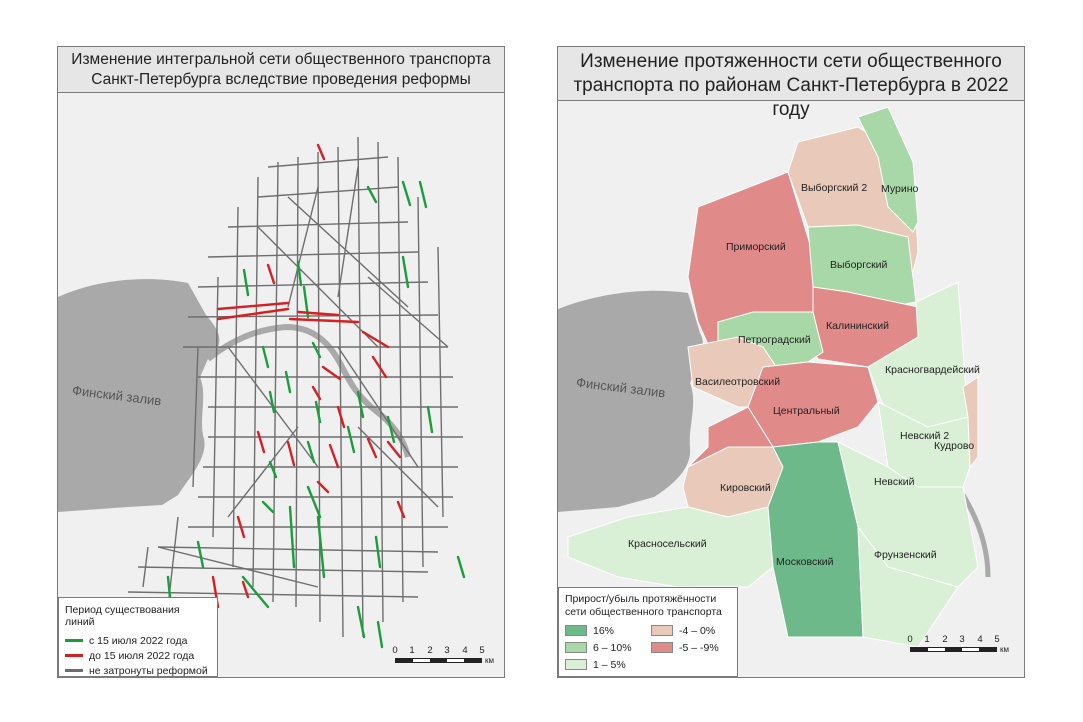 The height and width of the screenshot is (722, 1083). Describe the element at coordinates (289, 383) in the screenshot. I see `removed-routes` at that location.